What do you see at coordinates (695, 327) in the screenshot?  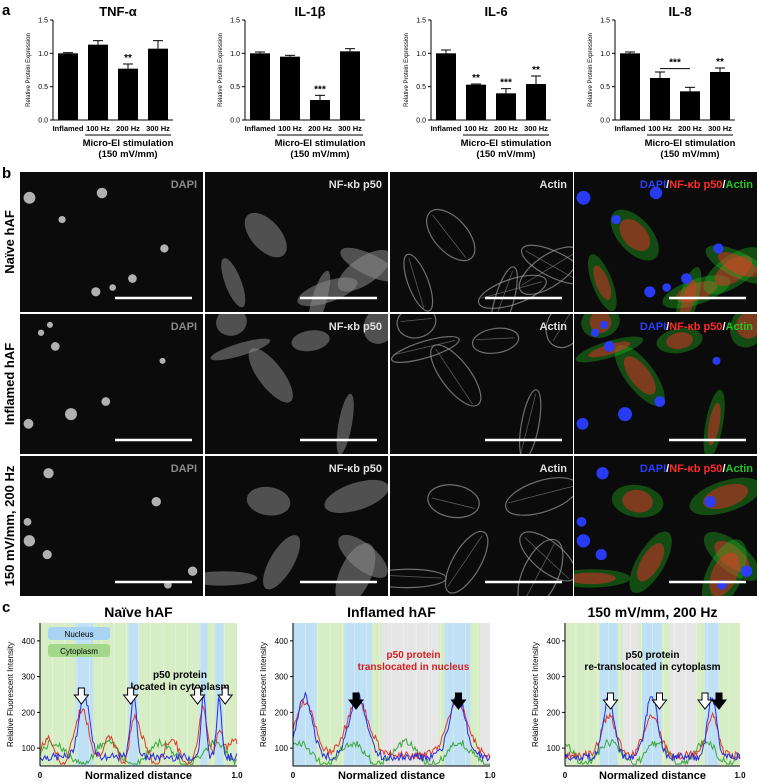 I see `merge-label-part: NF-κb p50` at bounding box center [695, 327].